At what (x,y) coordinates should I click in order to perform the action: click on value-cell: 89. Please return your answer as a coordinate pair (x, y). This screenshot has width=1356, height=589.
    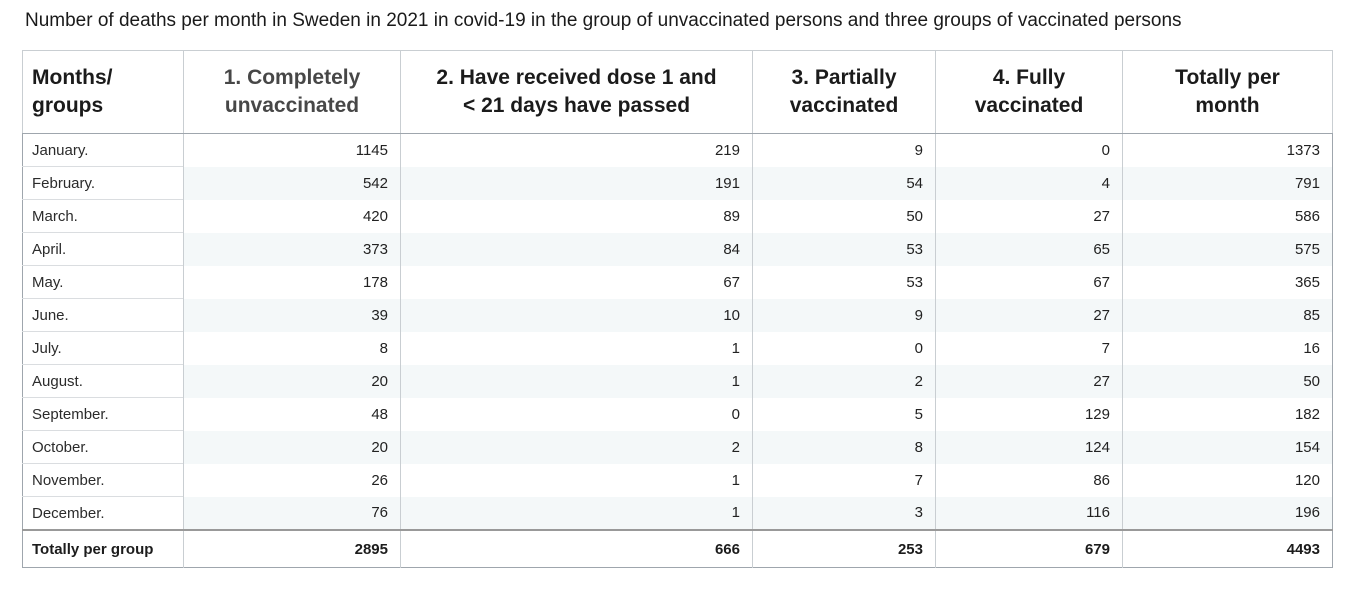
    Looking at the image, I should click on (576, 216).